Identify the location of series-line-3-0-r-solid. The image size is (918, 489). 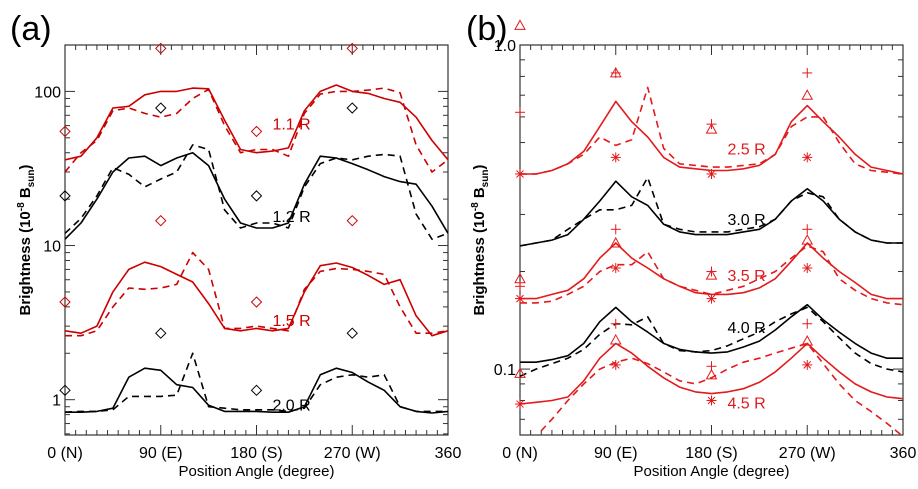
(711, 213).